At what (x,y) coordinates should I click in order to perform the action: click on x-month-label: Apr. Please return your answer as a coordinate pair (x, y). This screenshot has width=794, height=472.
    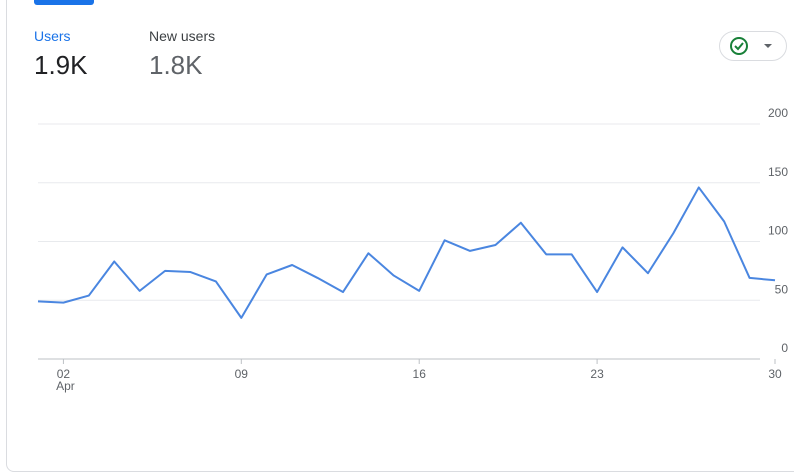
    Looking at the image, I should click on (65, 386).